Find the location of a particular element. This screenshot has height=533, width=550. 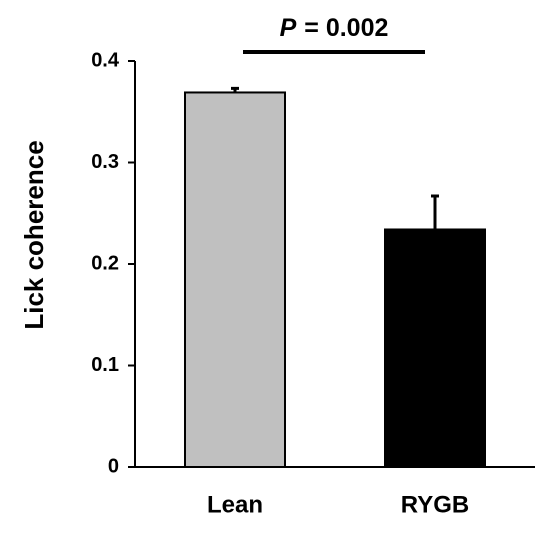

annotation: P = 0.002 is located at coordinates (334, 28).